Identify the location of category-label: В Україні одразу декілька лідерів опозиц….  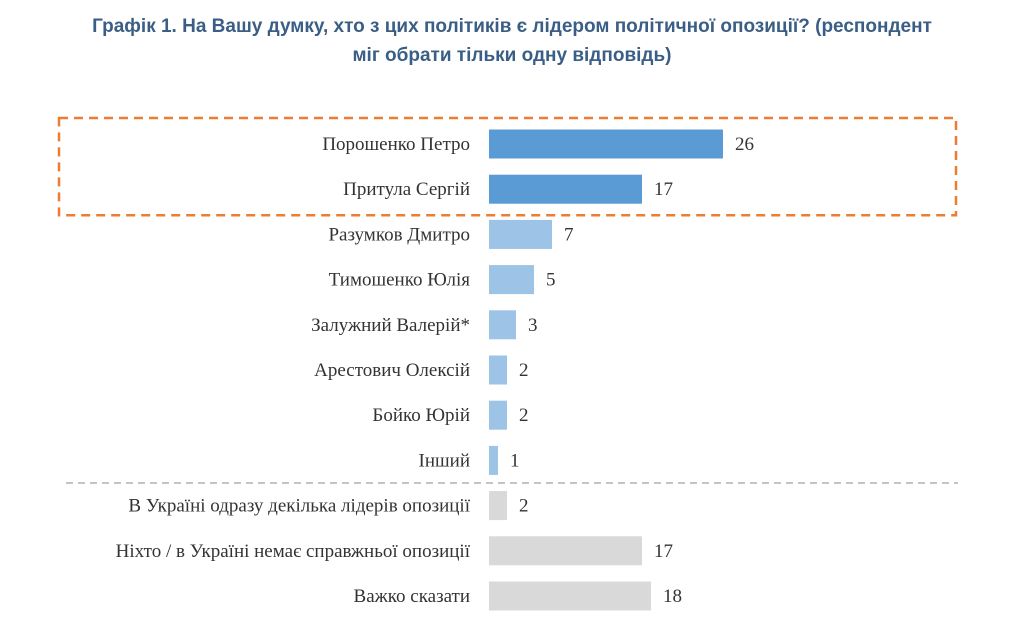
(299, 506).